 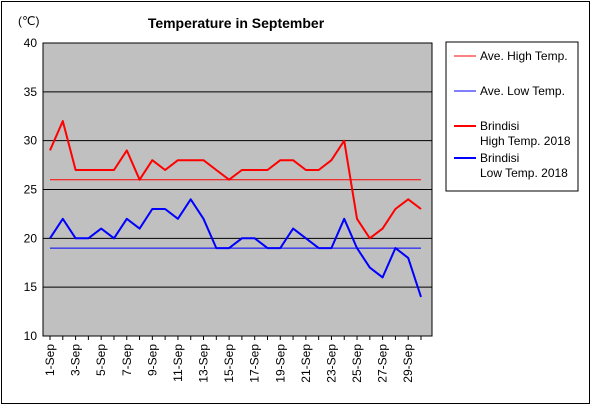 I want to click on x-tick-label: 1-Sep, so click(x=50, y=360).